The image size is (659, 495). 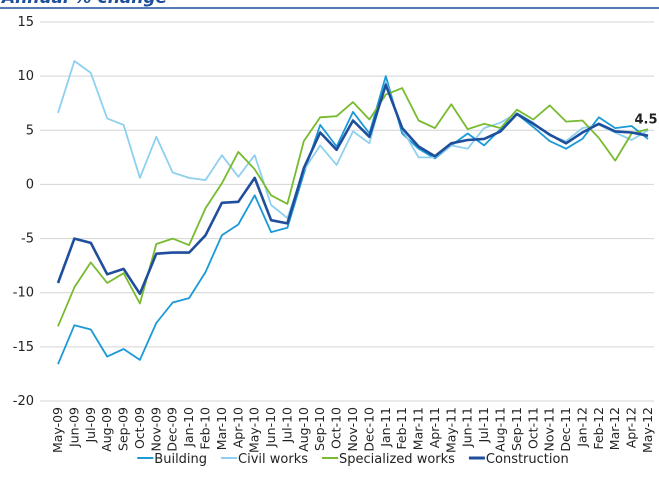 I want to click on x-tick-label: Aug-10, so click(x=303, y=429).